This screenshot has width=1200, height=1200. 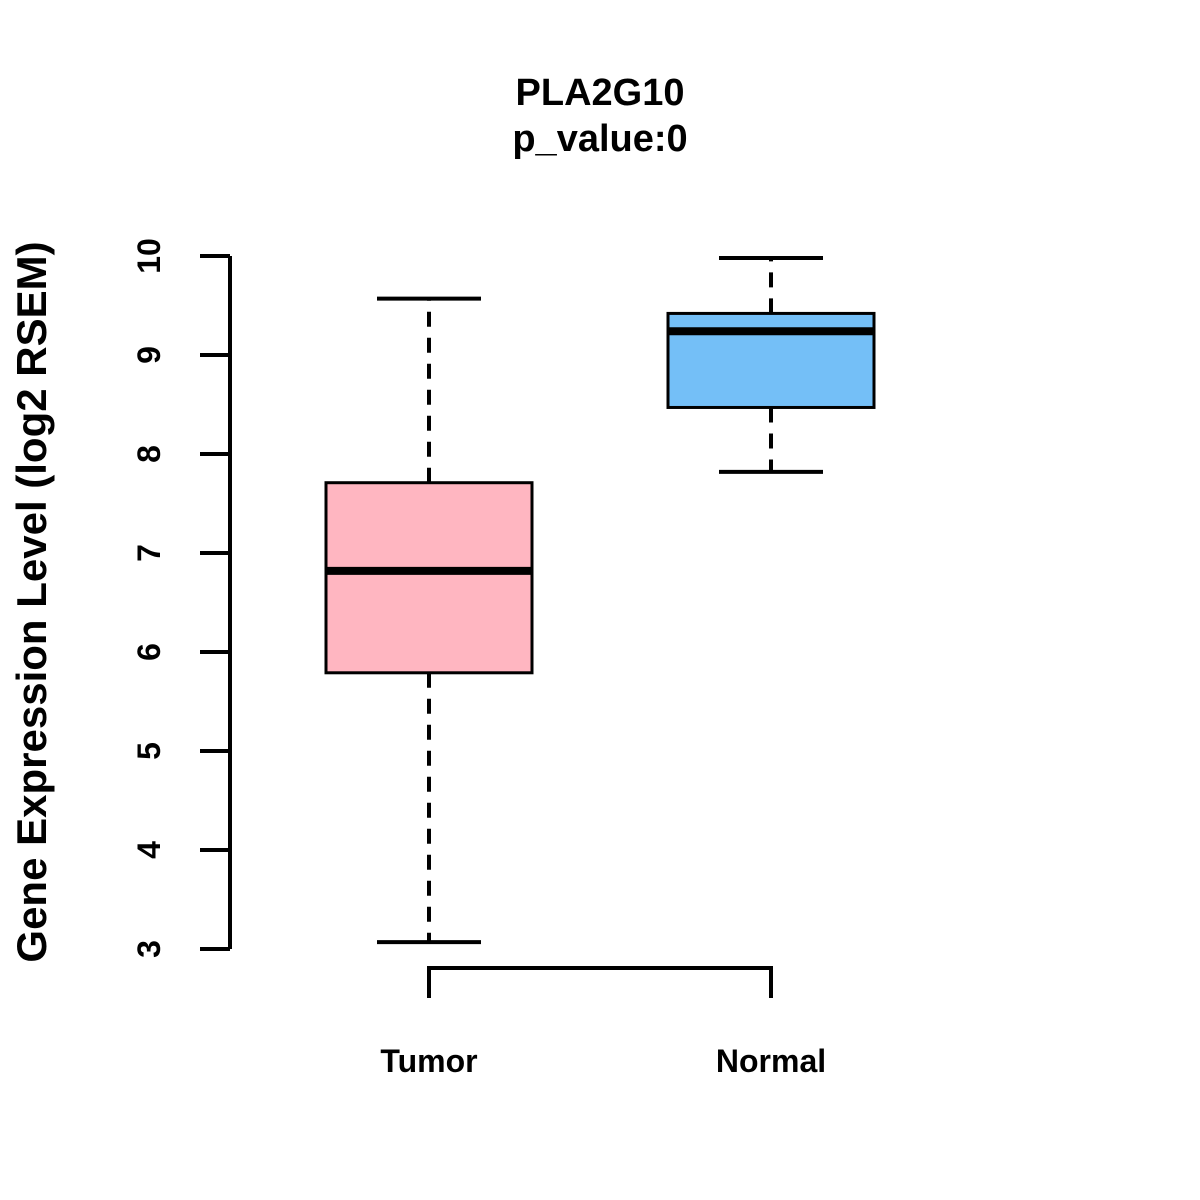 I want to click on chart-subtitle: p_value:0, so click(x=599, y=139).